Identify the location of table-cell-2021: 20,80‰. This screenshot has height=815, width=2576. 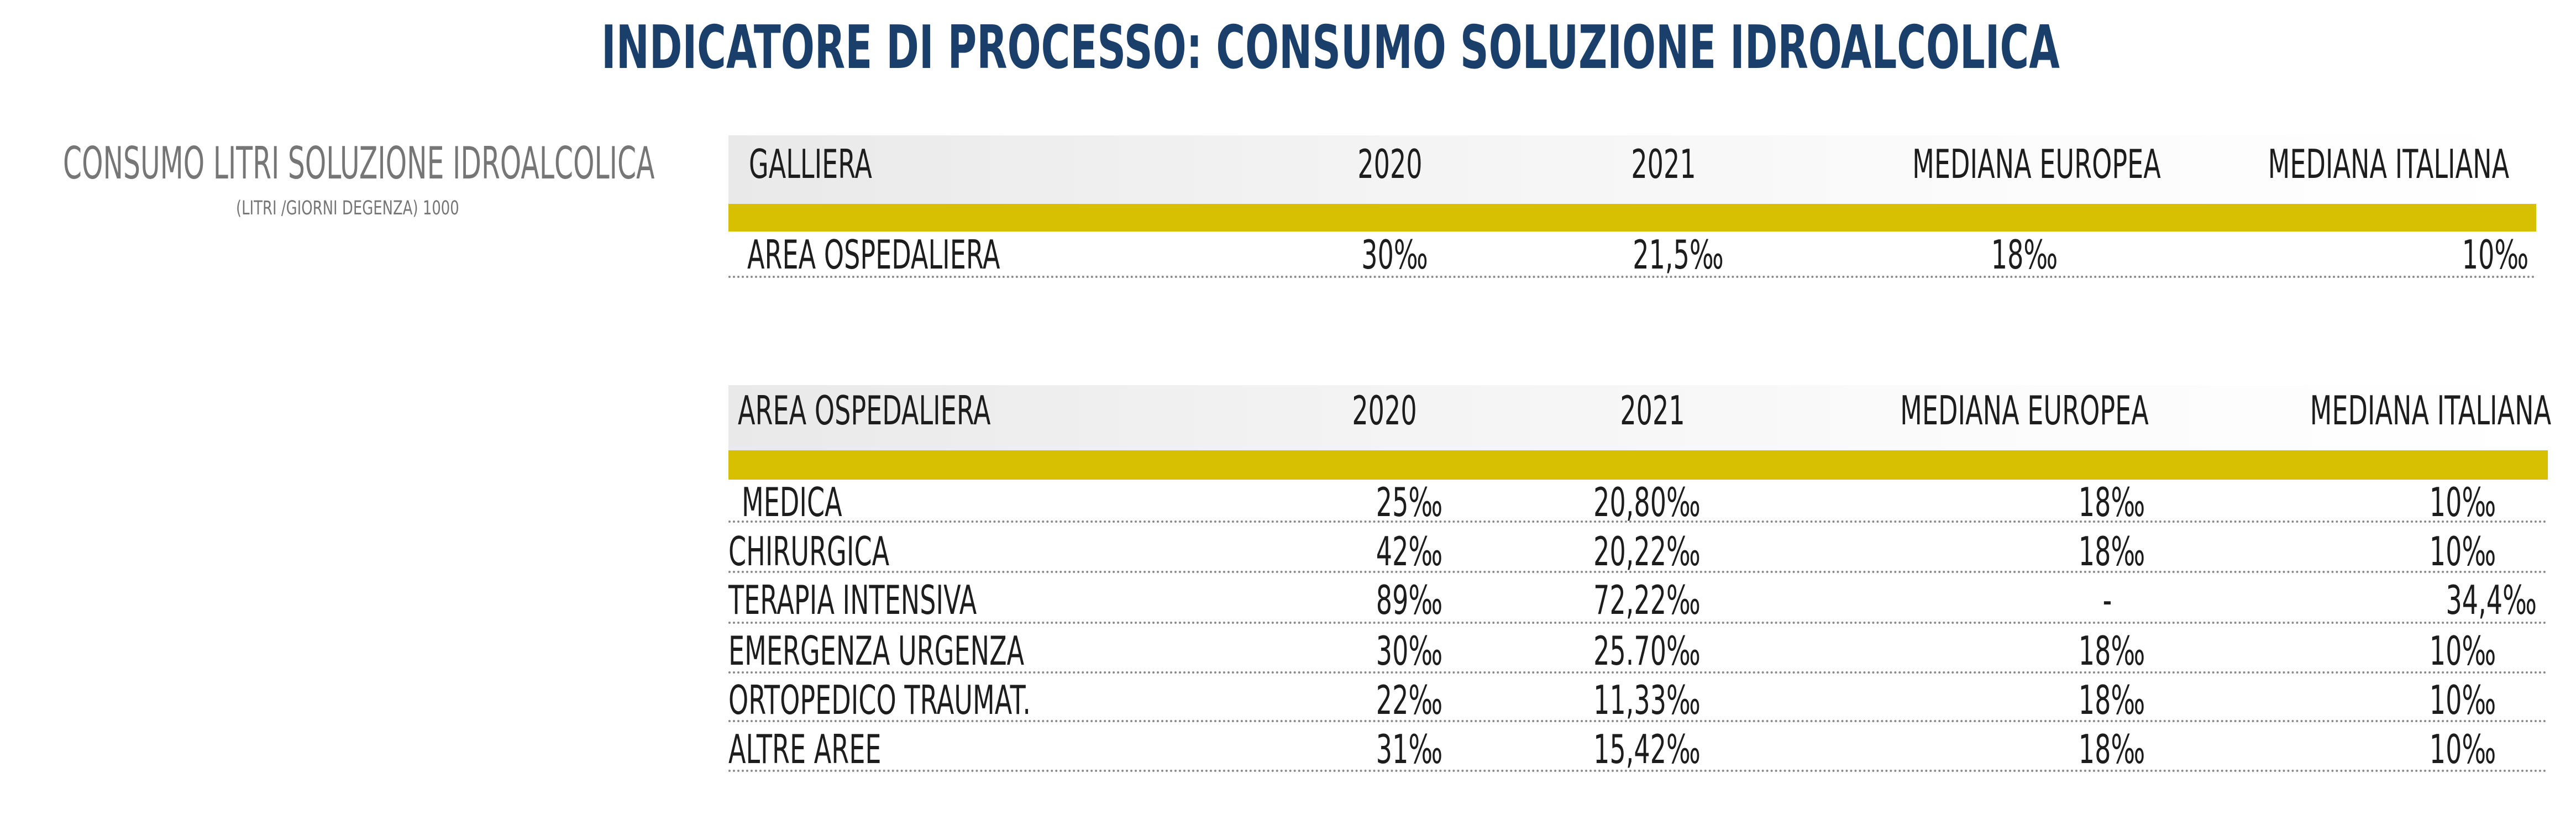
(1647, 502).